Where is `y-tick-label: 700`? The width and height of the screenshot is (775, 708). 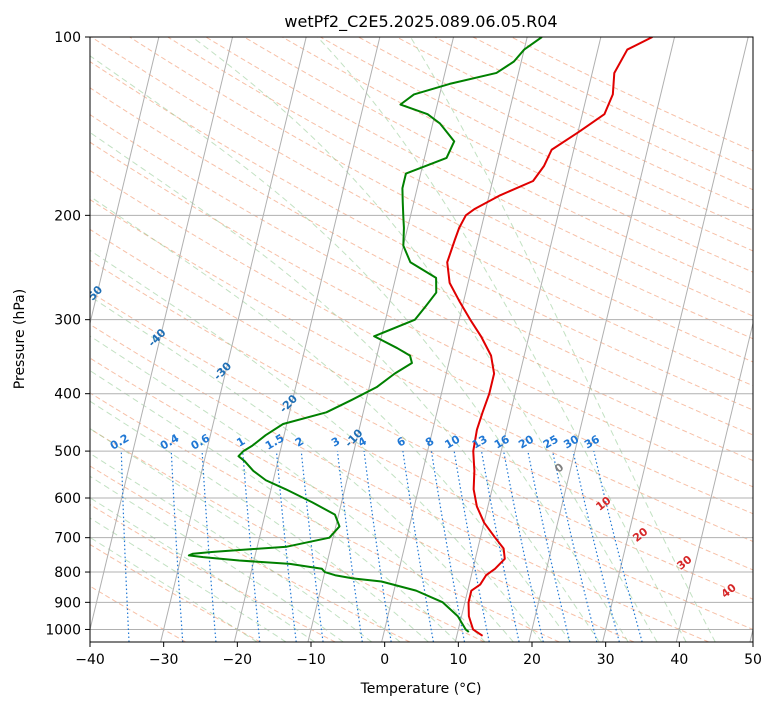
y-tick-label: 700 is located at coordinates (67, 539).